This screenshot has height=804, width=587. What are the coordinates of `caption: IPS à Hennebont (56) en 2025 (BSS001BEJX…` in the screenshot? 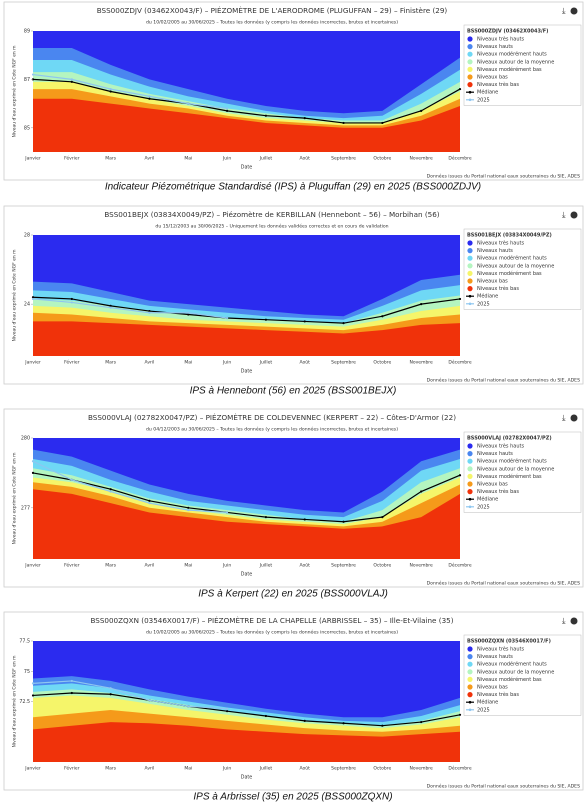 It's located at (293, 391).